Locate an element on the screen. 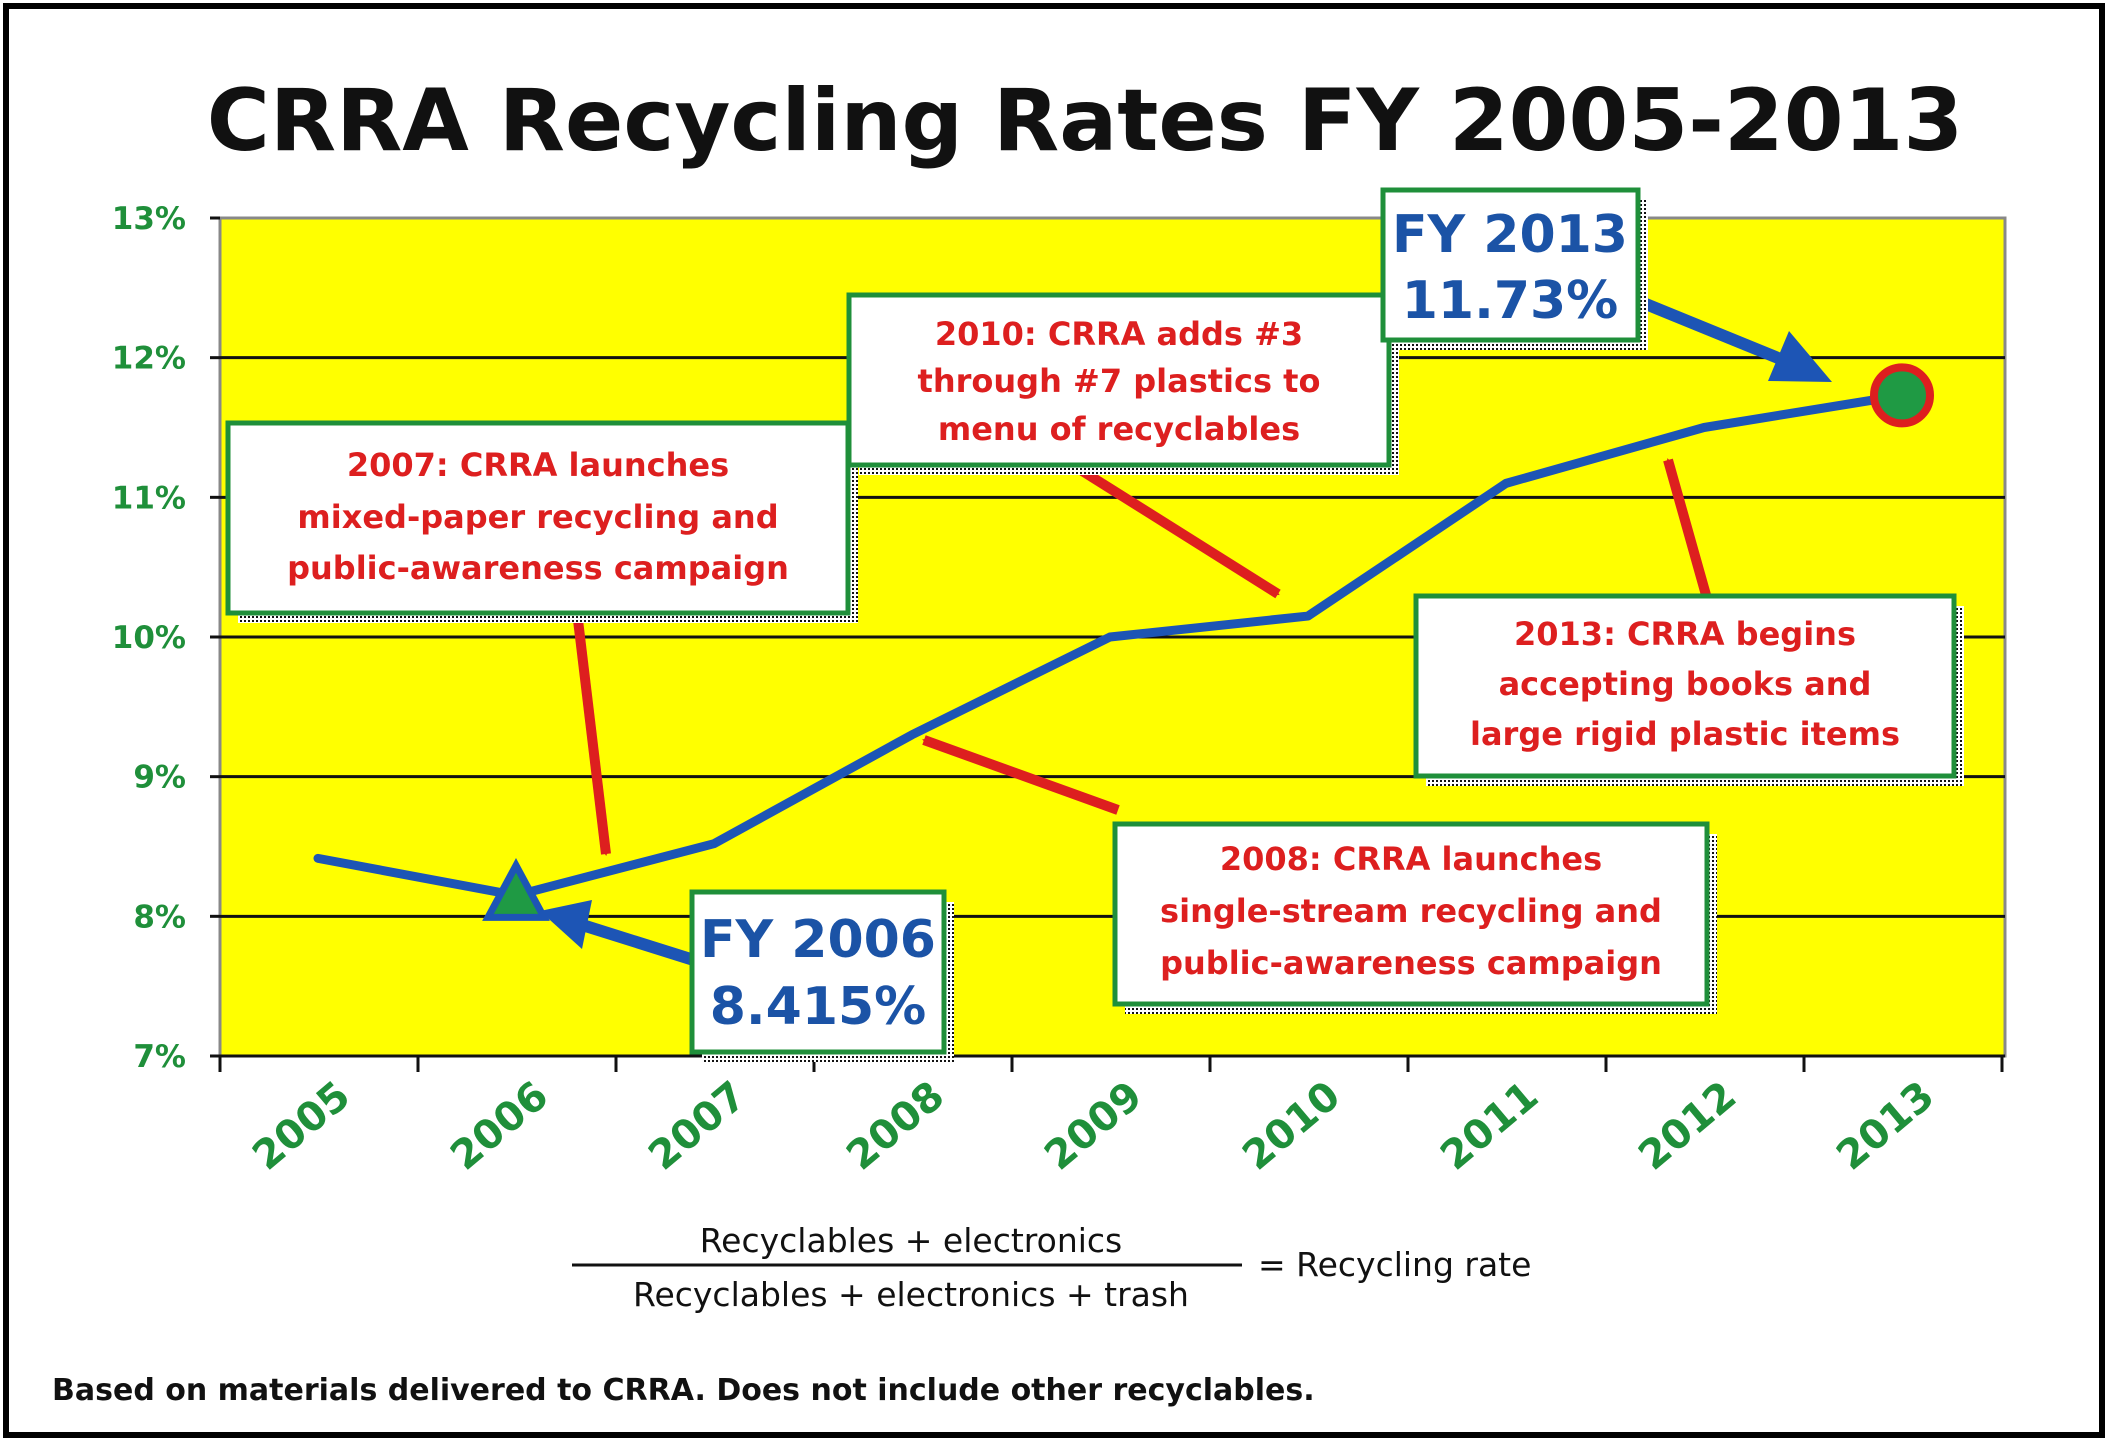 The height and width of the screenshot is (1441, 2108). y-tick-label: 11% is located at coordinates (149, 498).